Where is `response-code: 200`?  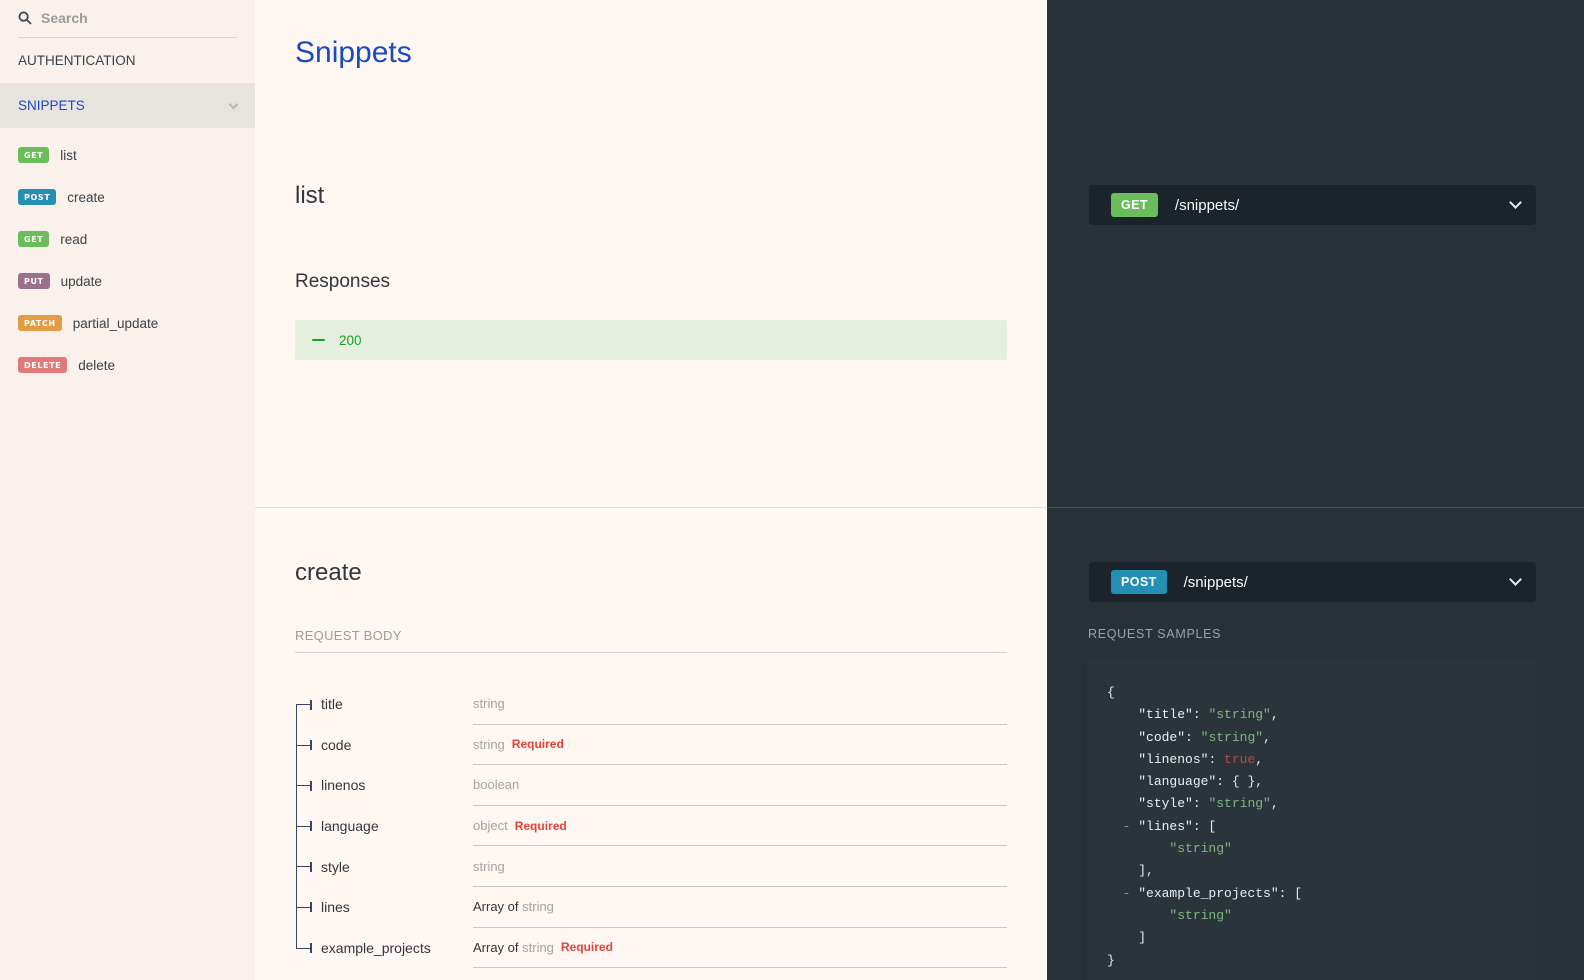 response-code: 200 is located at coordinates (350, 340).